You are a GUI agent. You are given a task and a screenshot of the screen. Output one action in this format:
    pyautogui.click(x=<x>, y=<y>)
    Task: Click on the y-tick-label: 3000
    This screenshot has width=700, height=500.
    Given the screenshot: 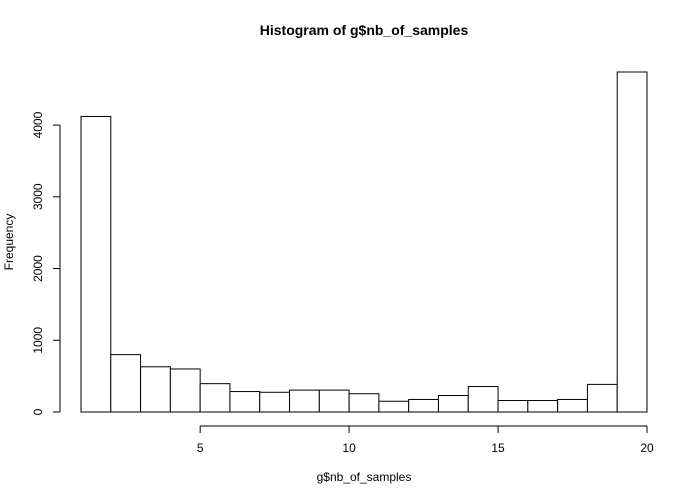 What is the action you would take?
    pyautogui.click(x=38, y=196)
    